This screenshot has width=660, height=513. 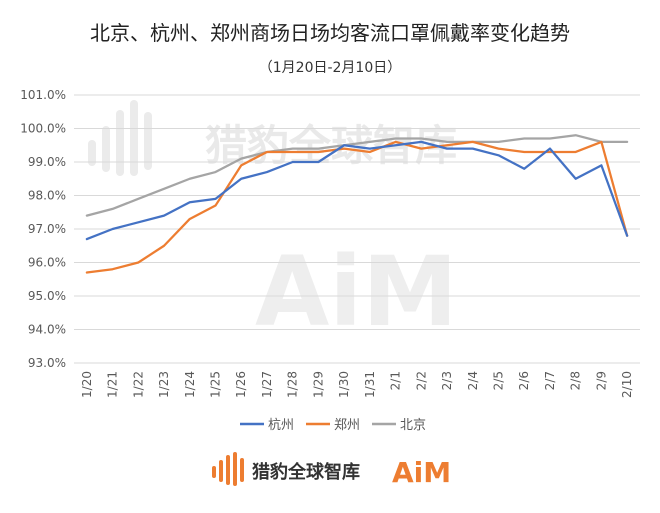 I want to click on x-tick-label: 2/8, so click(x=576, y=380).